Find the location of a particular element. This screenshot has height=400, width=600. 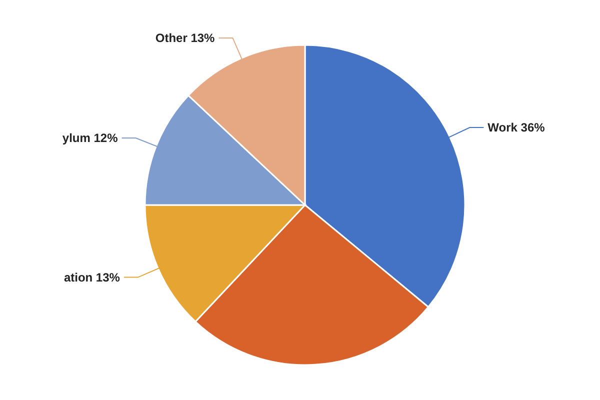

slice-label: ylum 12% is located at coordinates (90, 138).